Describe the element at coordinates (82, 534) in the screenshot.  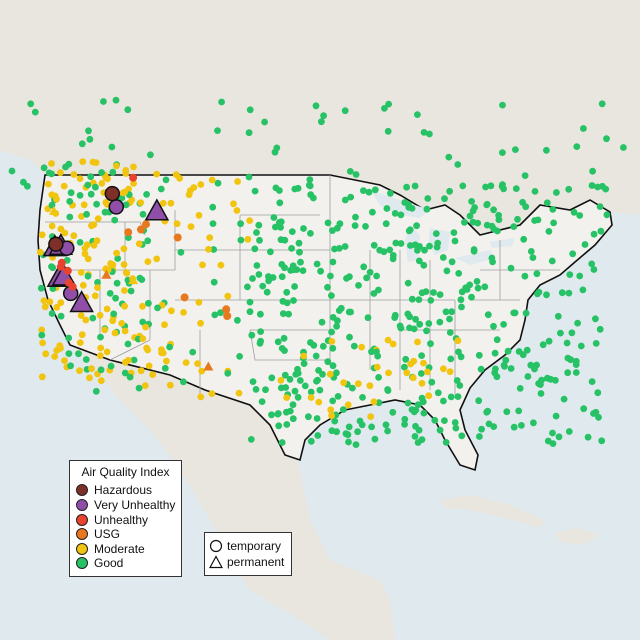
I see `usg-swatch-icon` at that location.